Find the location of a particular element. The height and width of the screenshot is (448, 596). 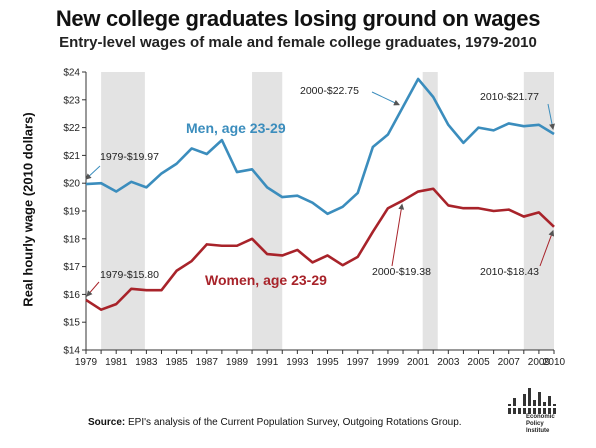

x-tick-label: 1989 is located at coordinates (237, 362).